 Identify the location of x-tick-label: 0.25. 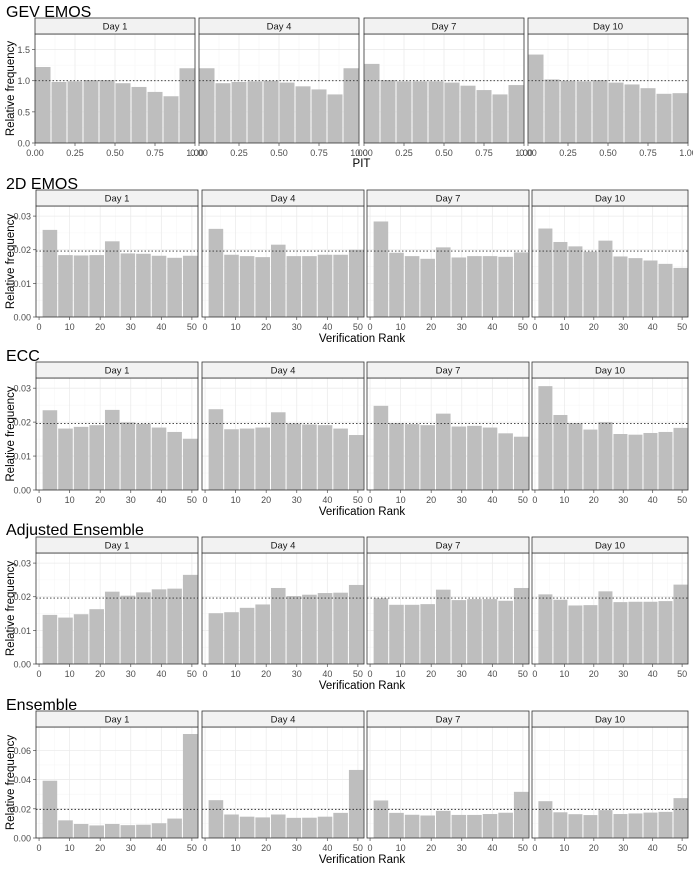
(75, 153).